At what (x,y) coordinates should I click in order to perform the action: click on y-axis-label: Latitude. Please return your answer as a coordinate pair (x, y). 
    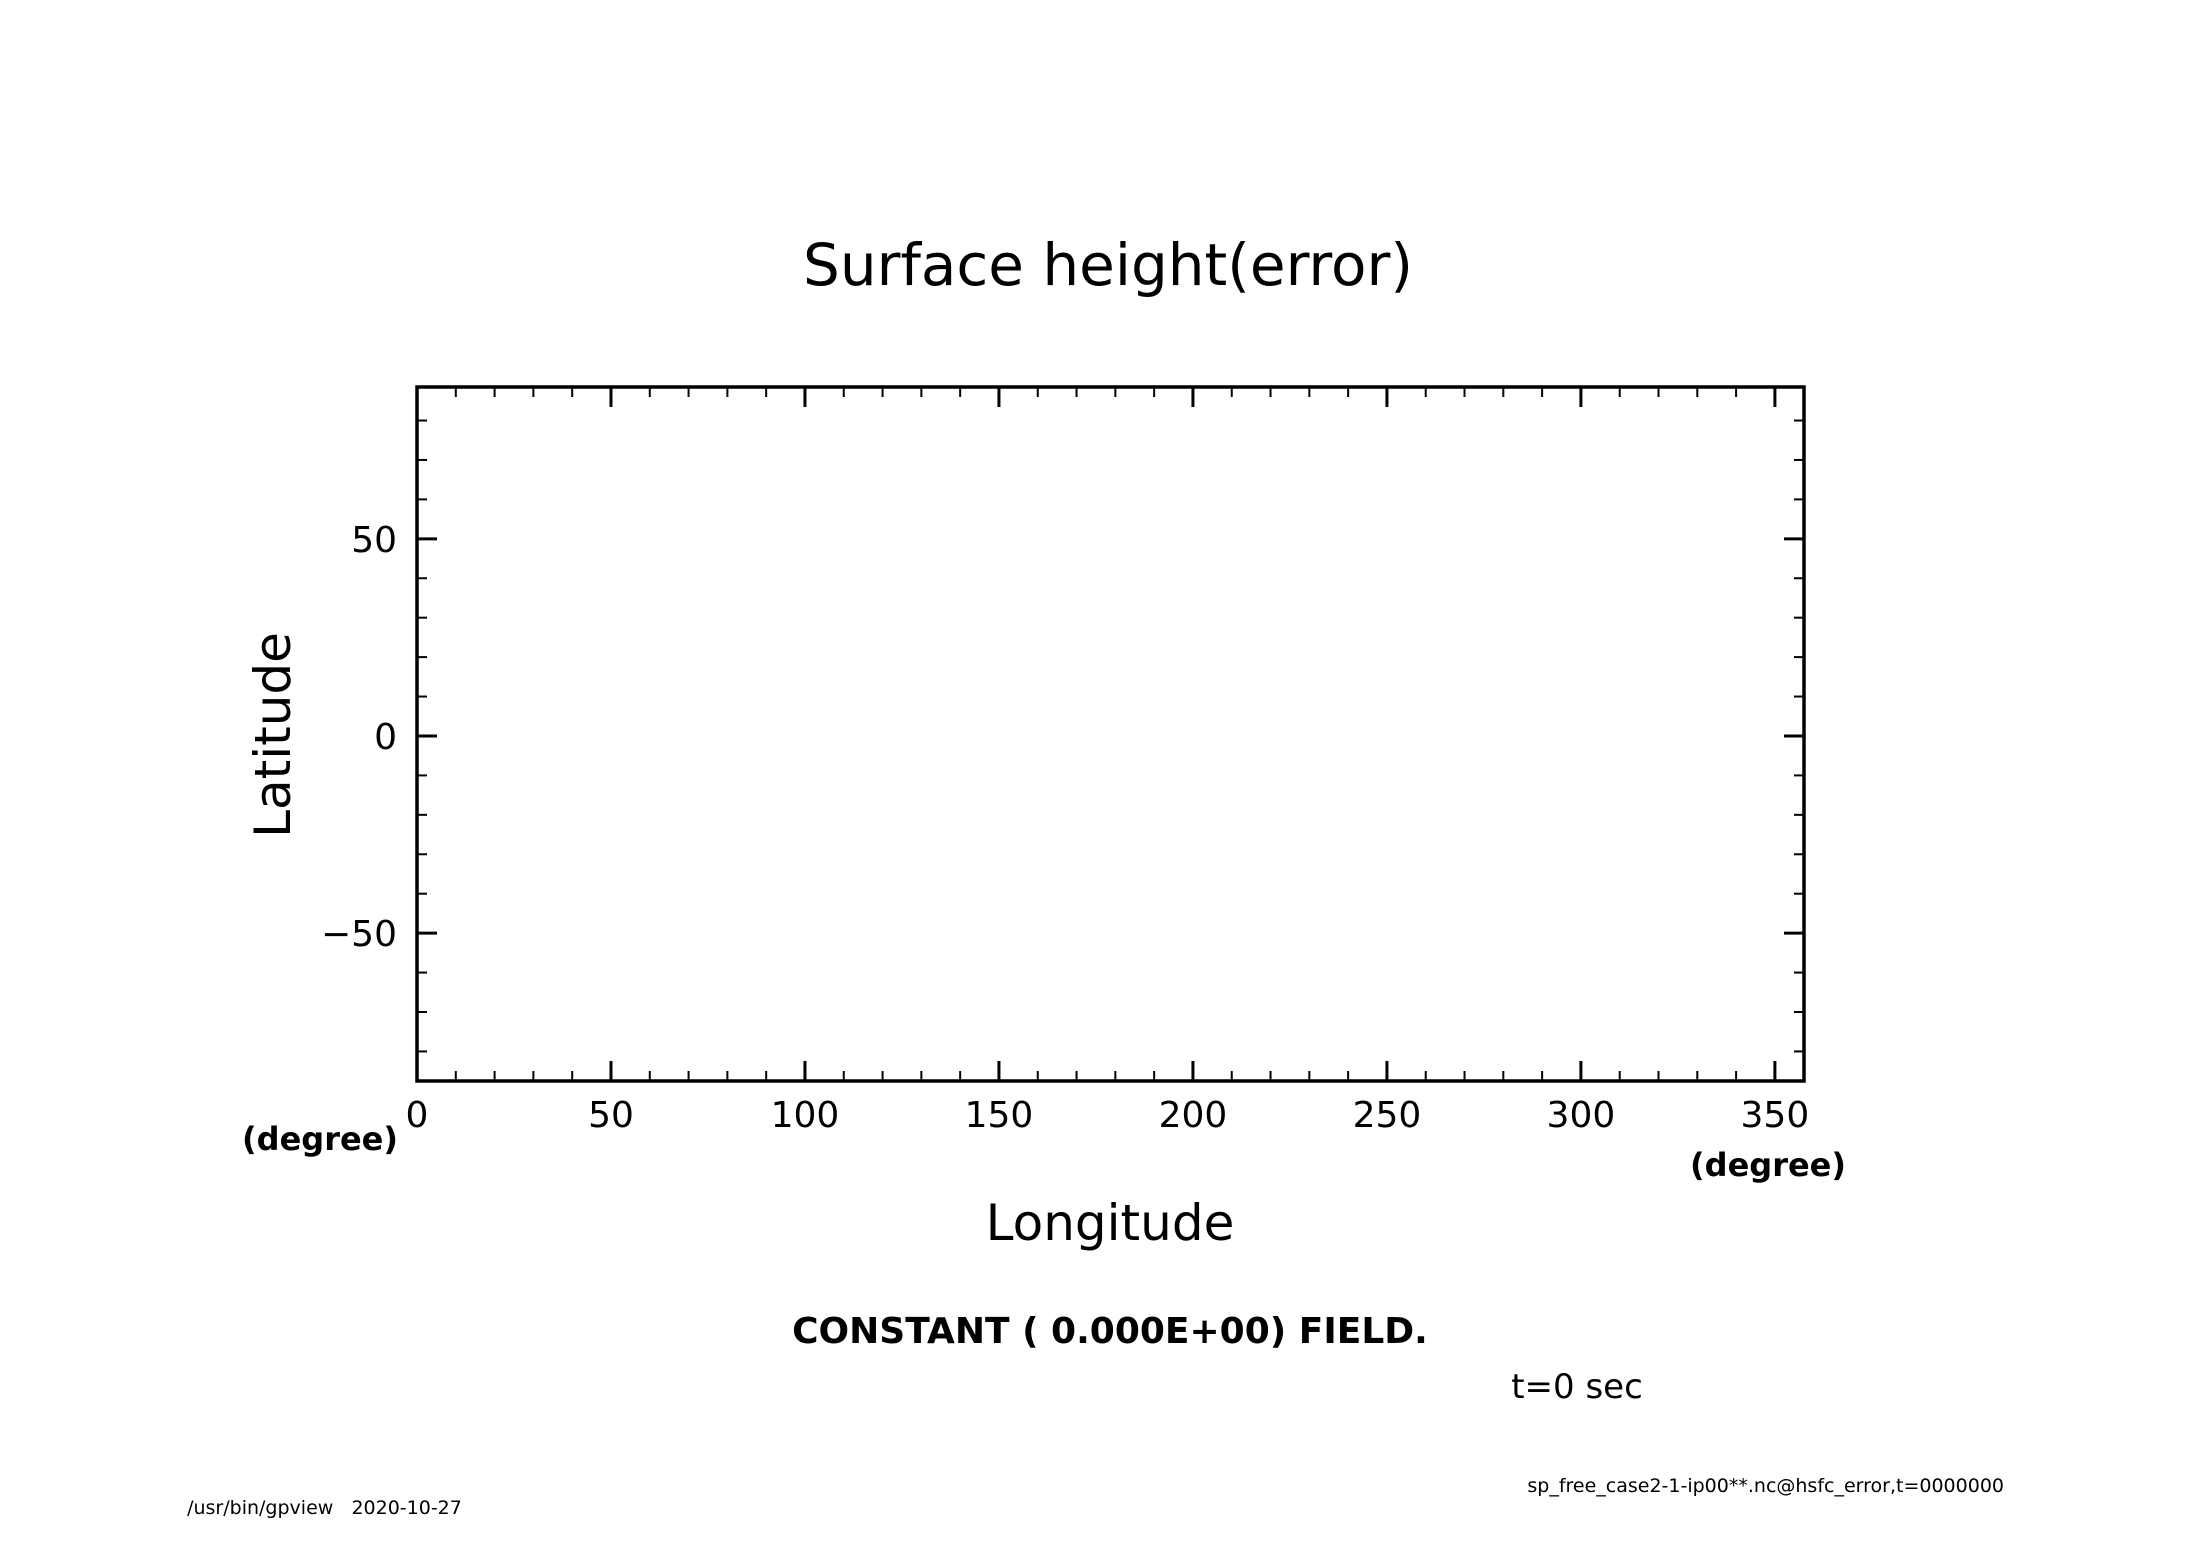
    Looking at the image, I should click on (273, 735).